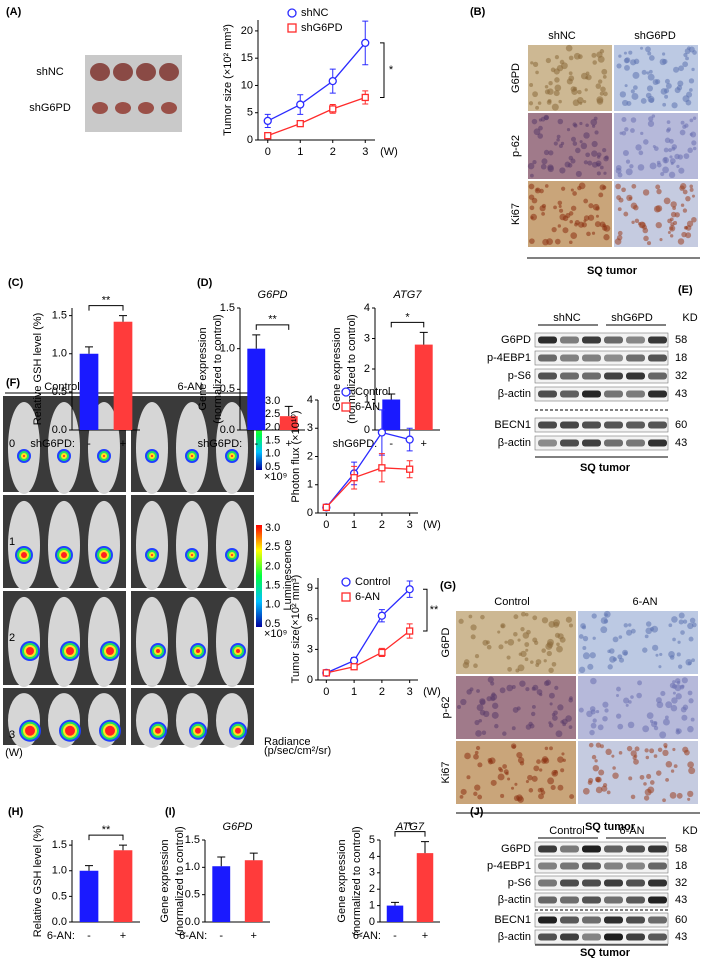 This screenshot has width=709, height=958. Describe the element at coordinates (106, 830) in the screenshot. I see `significance: **` at that location.